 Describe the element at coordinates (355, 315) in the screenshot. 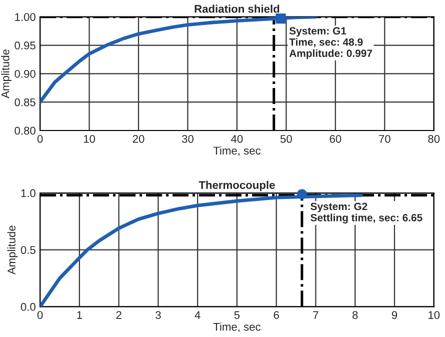

I see `x-tick-label: 8` at that location.